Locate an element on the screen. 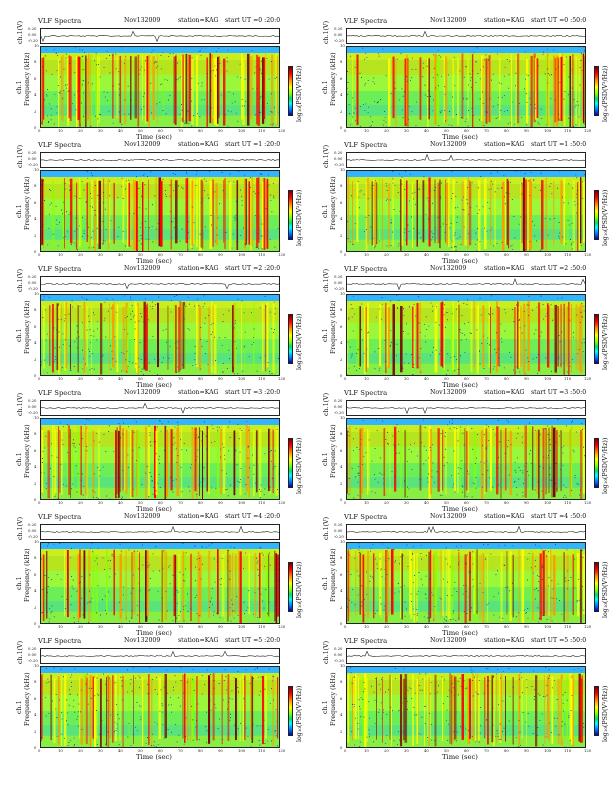 This screenshot has height=792, width=612. waveform-trace is located at coordinates (160, 653).